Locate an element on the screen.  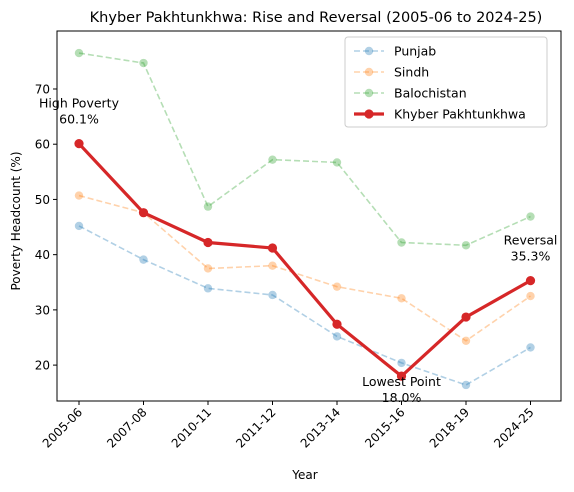
x-axis-label: Year is located at coordinates (304, 475).